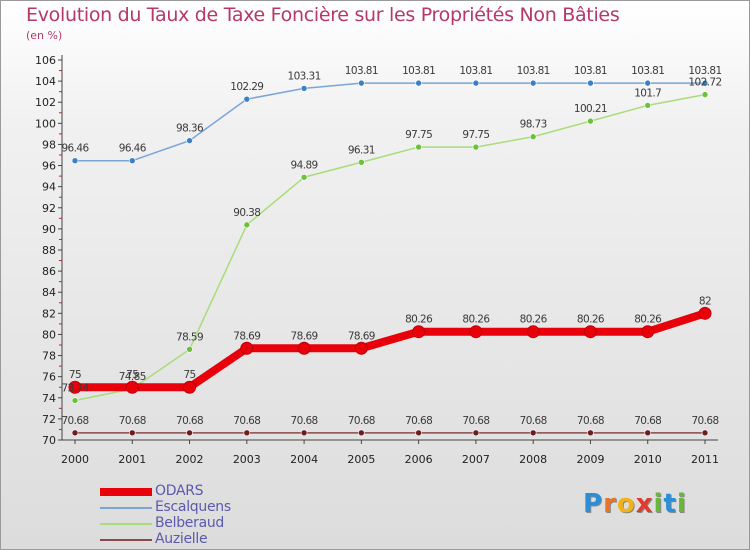 This screenshot has height=550, width=750. Describe the element at coordinates (533, 459) in the screenshot. I see `x-tick-label: 2008` at that location.